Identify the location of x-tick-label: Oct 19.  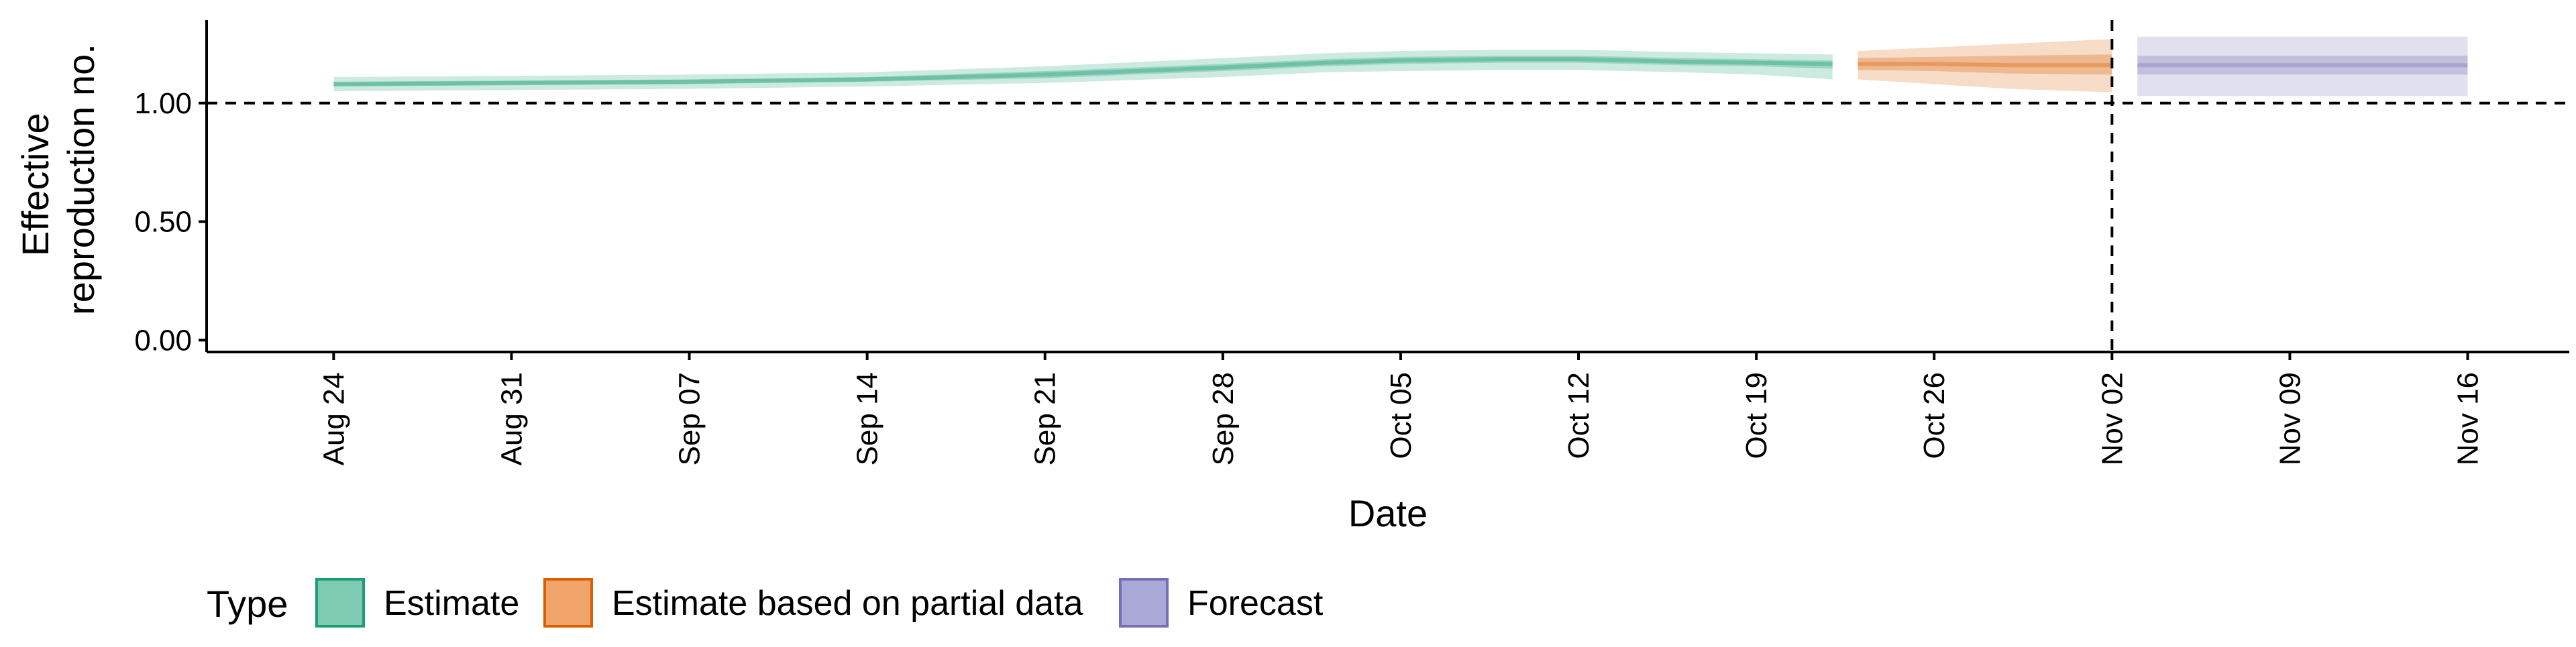
(1756, 415).